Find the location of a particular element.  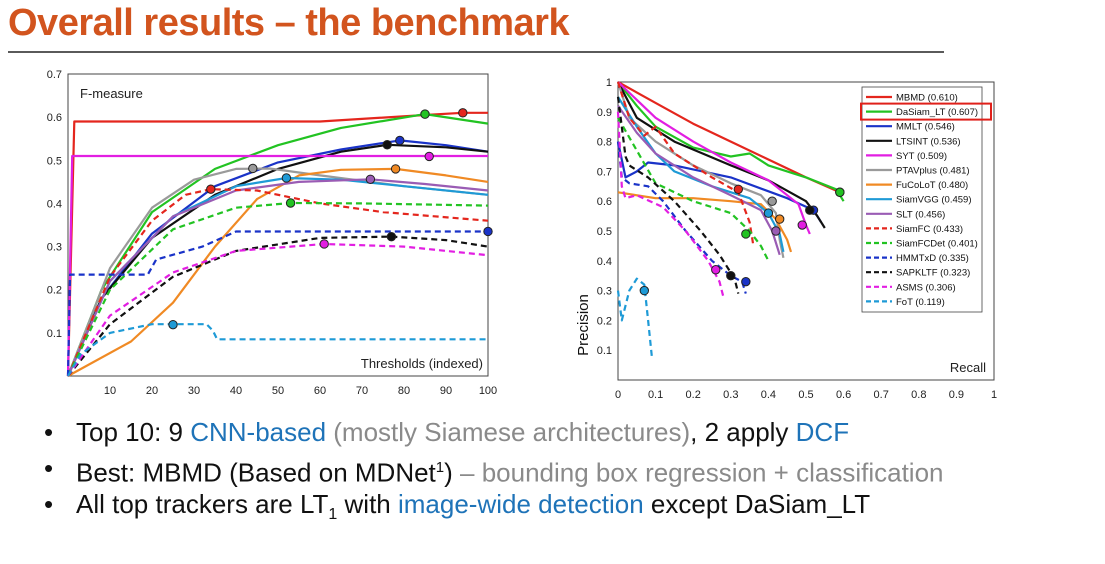

x-tick-label: 100 is located at coordinates (488, 391).